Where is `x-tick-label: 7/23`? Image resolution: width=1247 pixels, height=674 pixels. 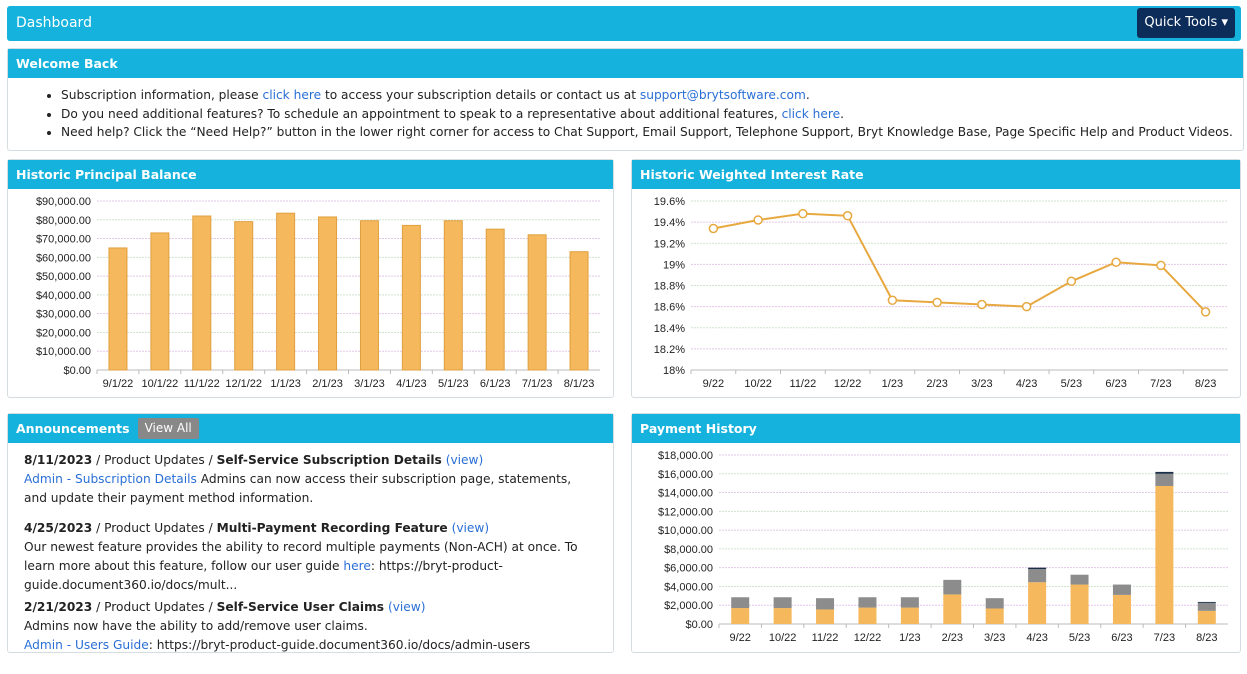
x-tick-label: 7/23 is located at coordinates (1160, 384).